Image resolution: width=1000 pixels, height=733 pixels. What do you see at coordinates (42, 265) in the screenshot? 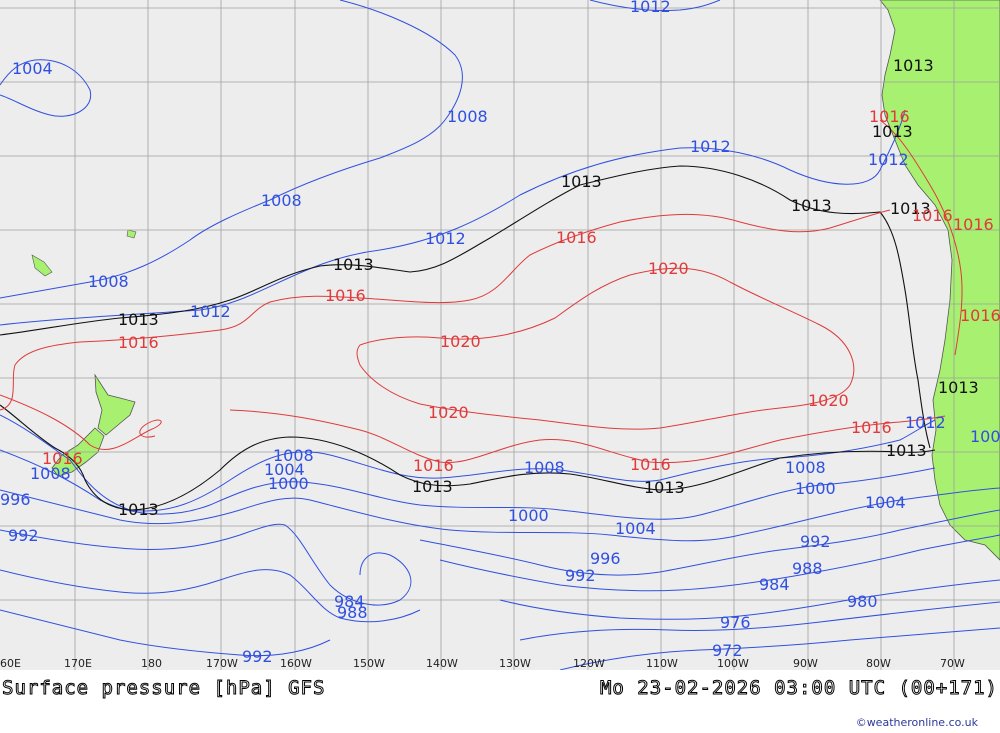
I see `island-fiji` at bounding box center [42, 265].